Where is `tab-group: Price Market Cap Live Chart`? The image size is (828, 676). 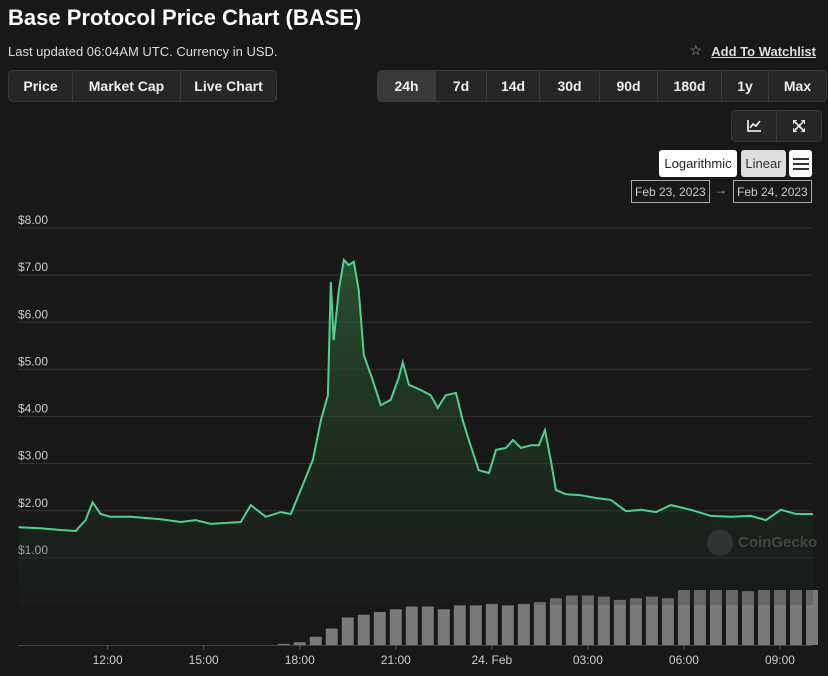
tab-group: Price Market Cap Live Chart is located at coordinates (142, 86).